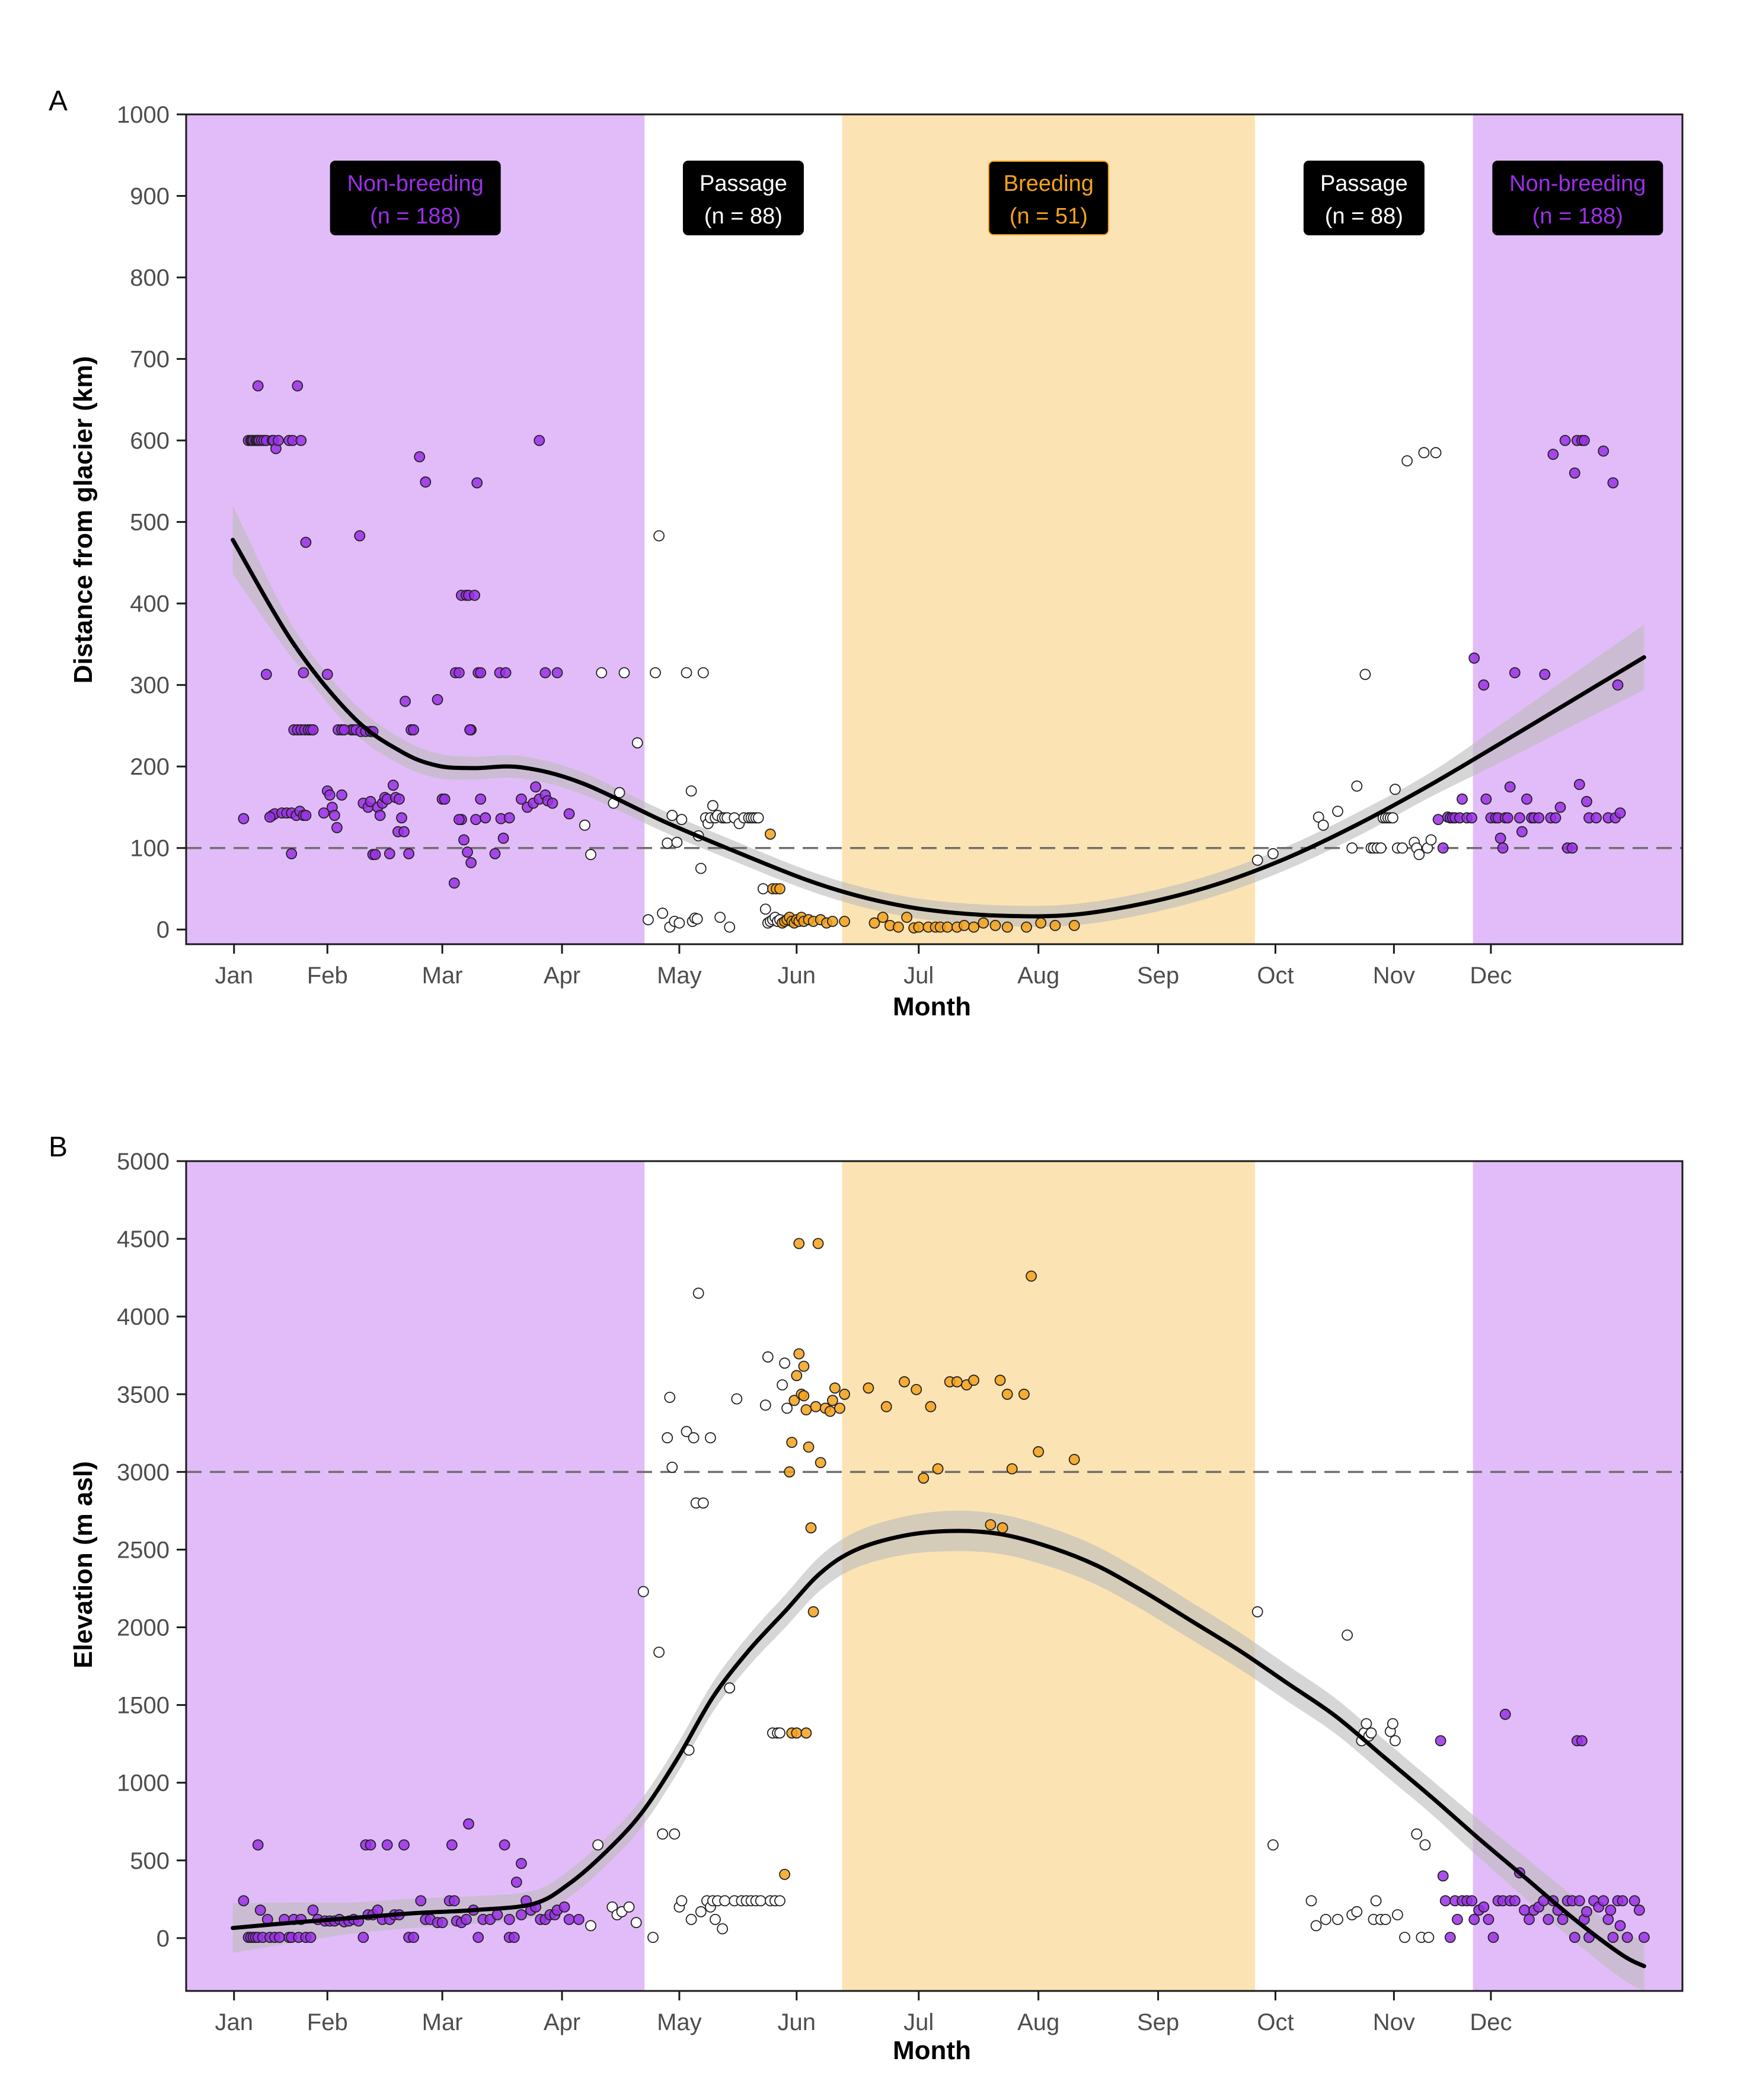 This screenshot has height=2100, width=1750. What do you see at coordinates (150, 278) in the screenshot?
I see `y-tick-label-a-800: 800` at bounding box center [150, 278].